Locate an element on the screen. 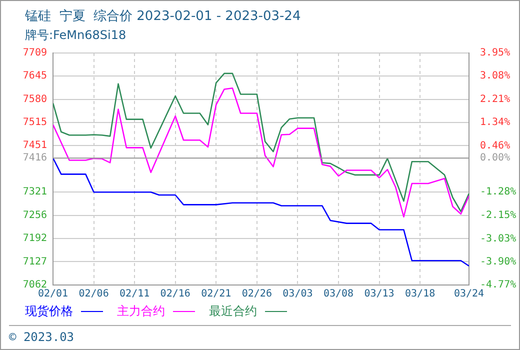  x-tick-label: 02/26 is located at coordinates (257, 294).